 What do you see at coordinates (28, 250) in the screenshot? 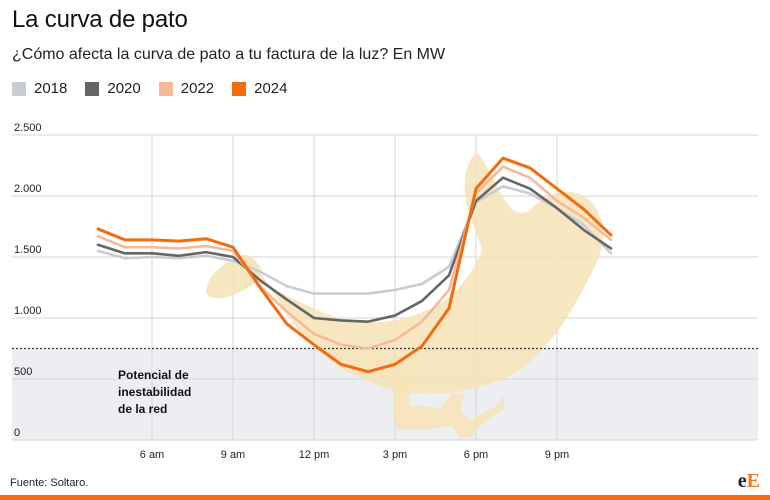
I see `y-tick-label: 1.500` at bounding box center [28, 250].